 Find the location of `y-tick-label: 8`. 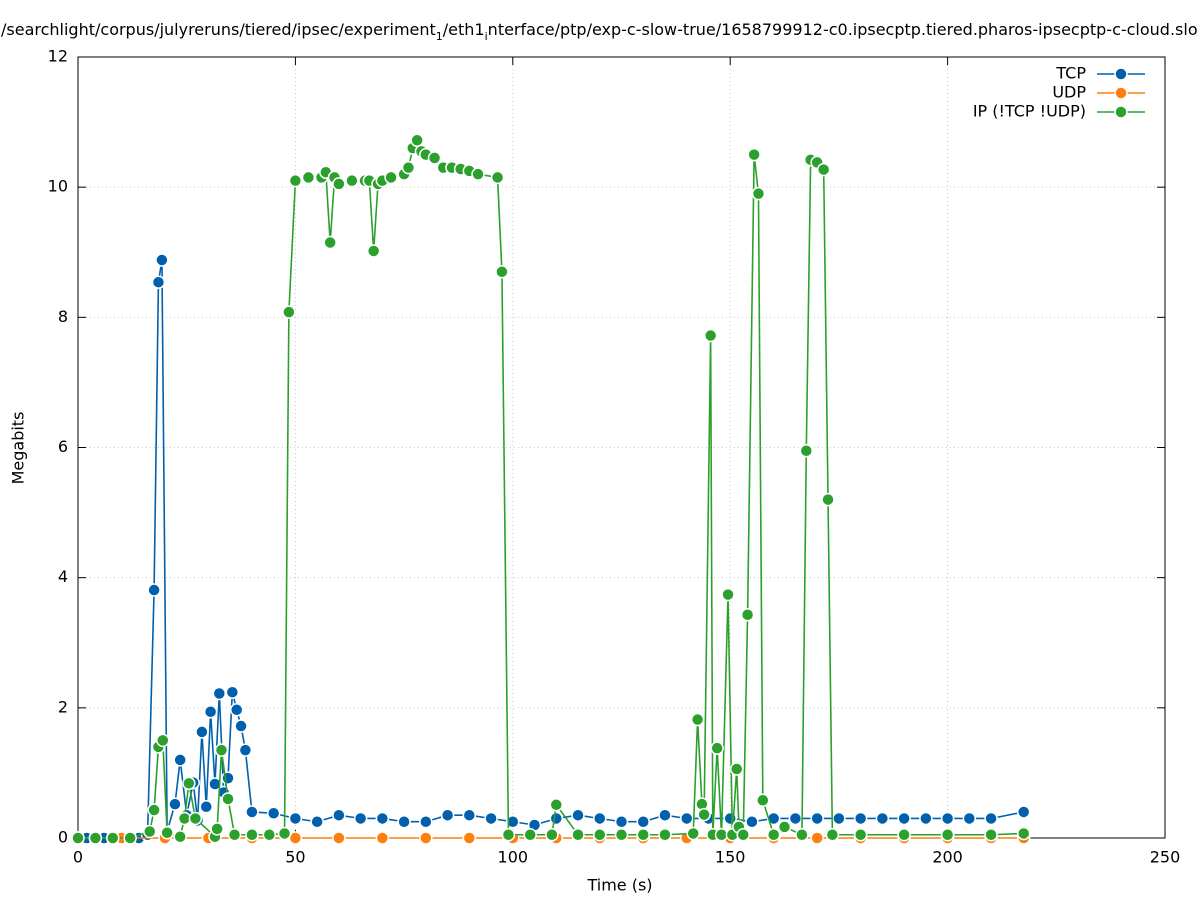

y-tick-label: 8 is located at coordinates (63, 316).